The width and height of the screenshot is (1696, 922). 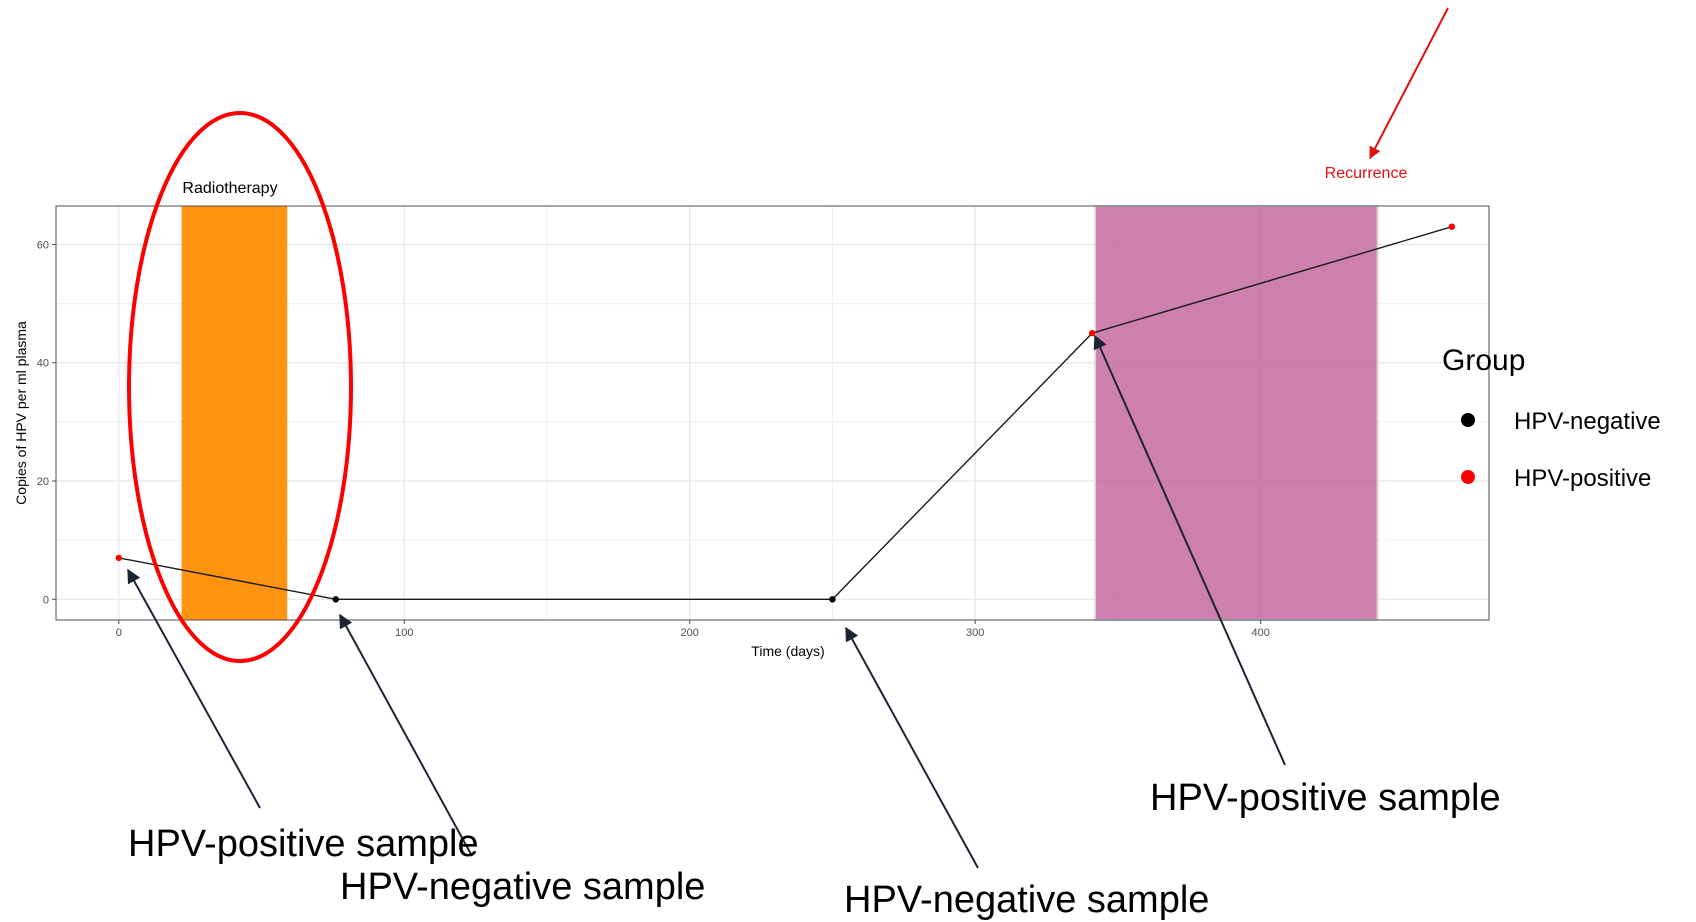 What do you see at coordinates (1026, 900) in the screenshot?
I see `callout-hpv-negative-2: HPV-negative sample` at bounding box center [1026, 900].